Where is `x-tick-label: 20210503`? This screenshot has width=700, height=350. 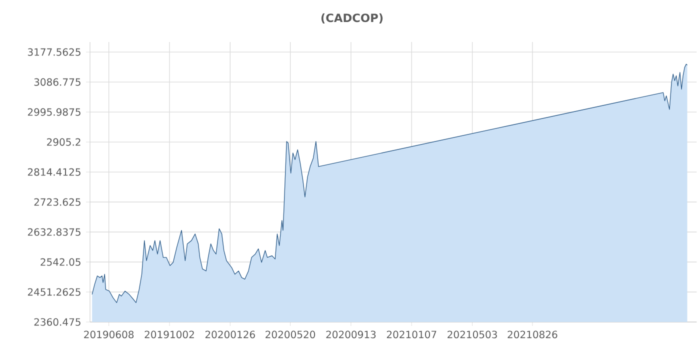
x-tick-label: 20210503 is located at coordinates (472, 334).